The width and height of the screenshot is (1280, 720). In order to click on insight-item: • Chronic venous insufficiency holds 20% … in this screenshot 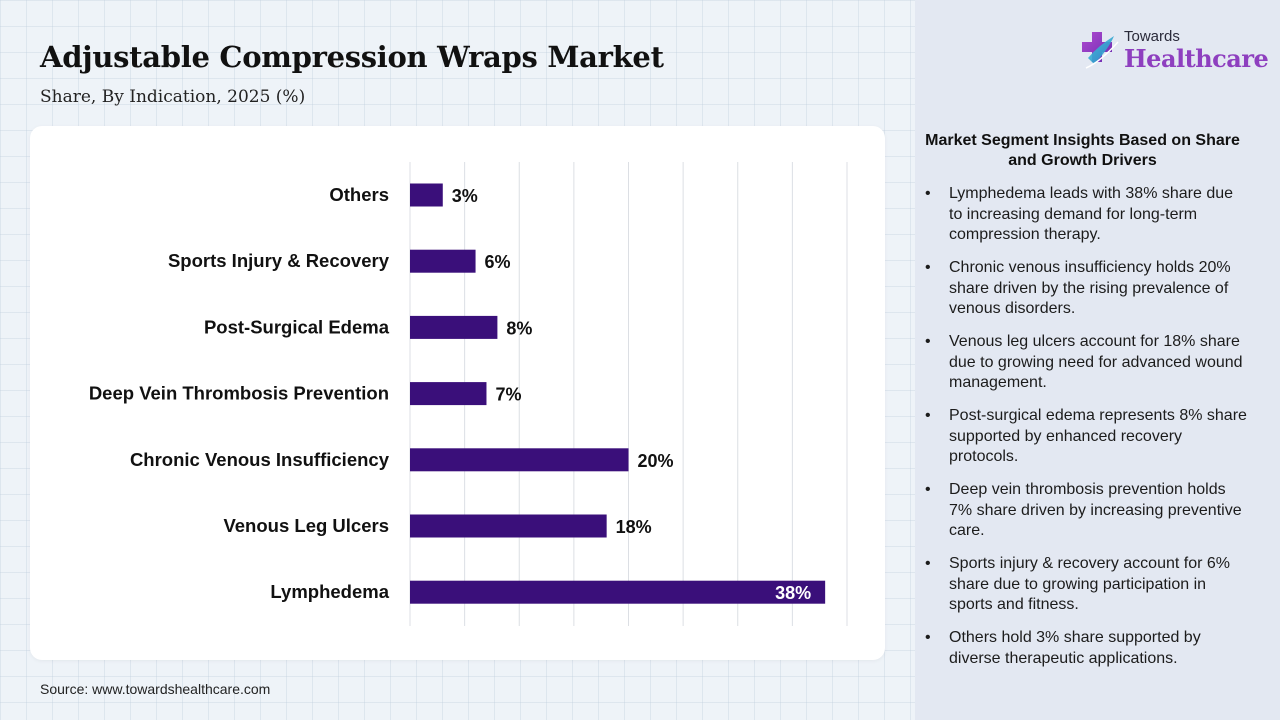, I will do `click(1087, 289)`.